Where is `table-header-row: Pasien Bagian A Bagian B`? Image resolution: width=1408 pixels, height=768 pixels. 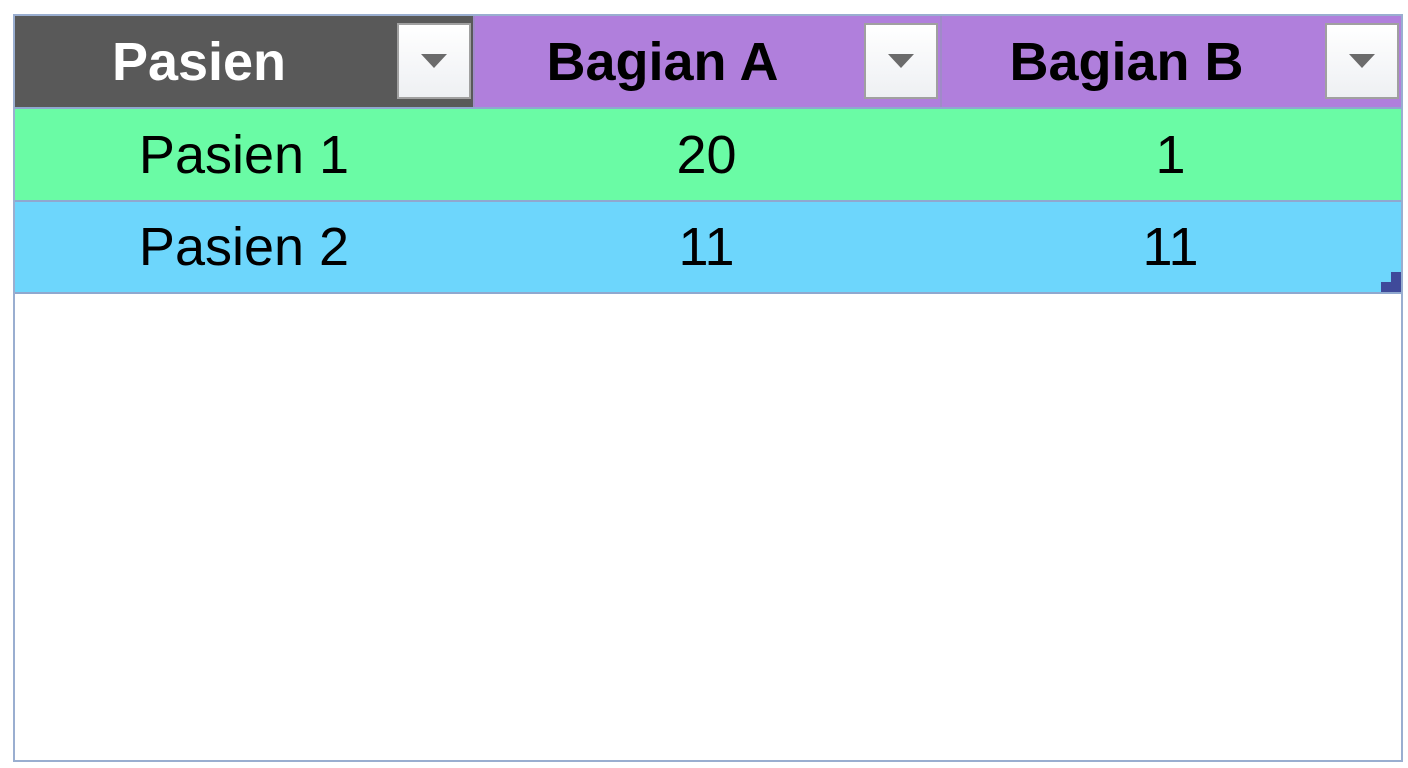 table-header-row: Pasien Bagian A Bagian B is located at coordinates (708, 61).